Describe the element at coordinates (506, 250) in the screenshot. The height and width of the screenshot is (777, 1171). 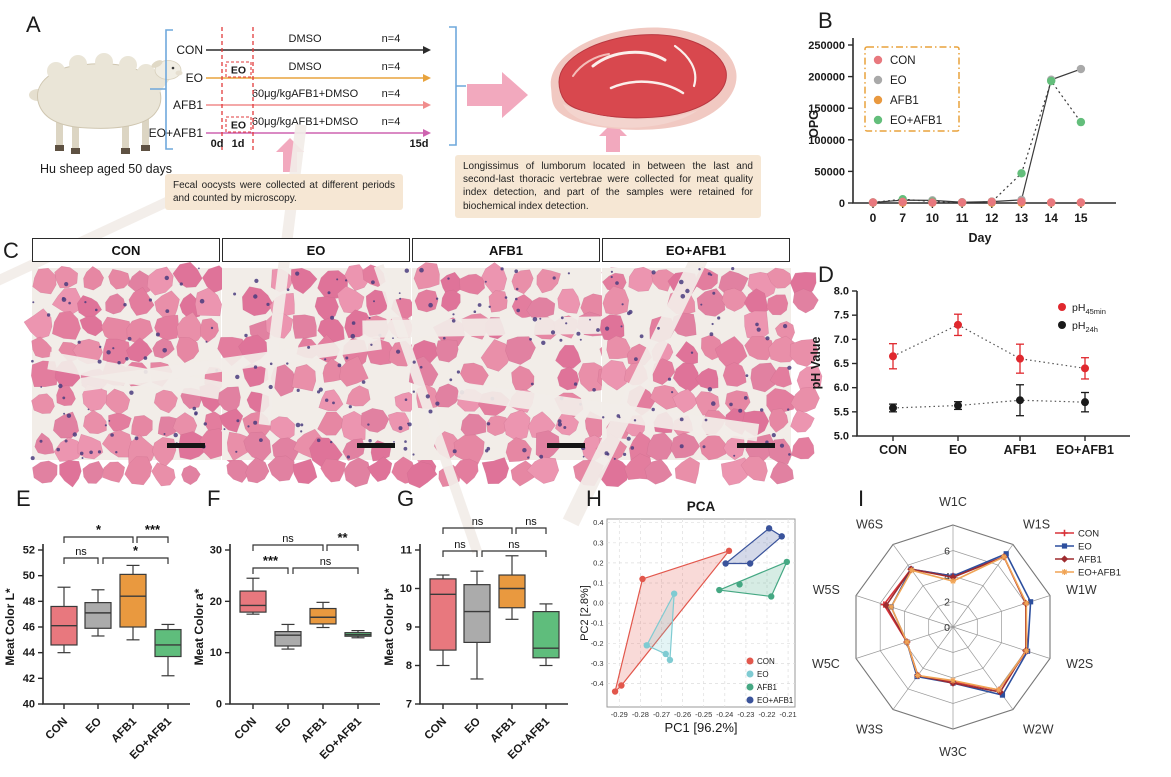
I see `histology-header-afb1-label: AFB1` at that location.